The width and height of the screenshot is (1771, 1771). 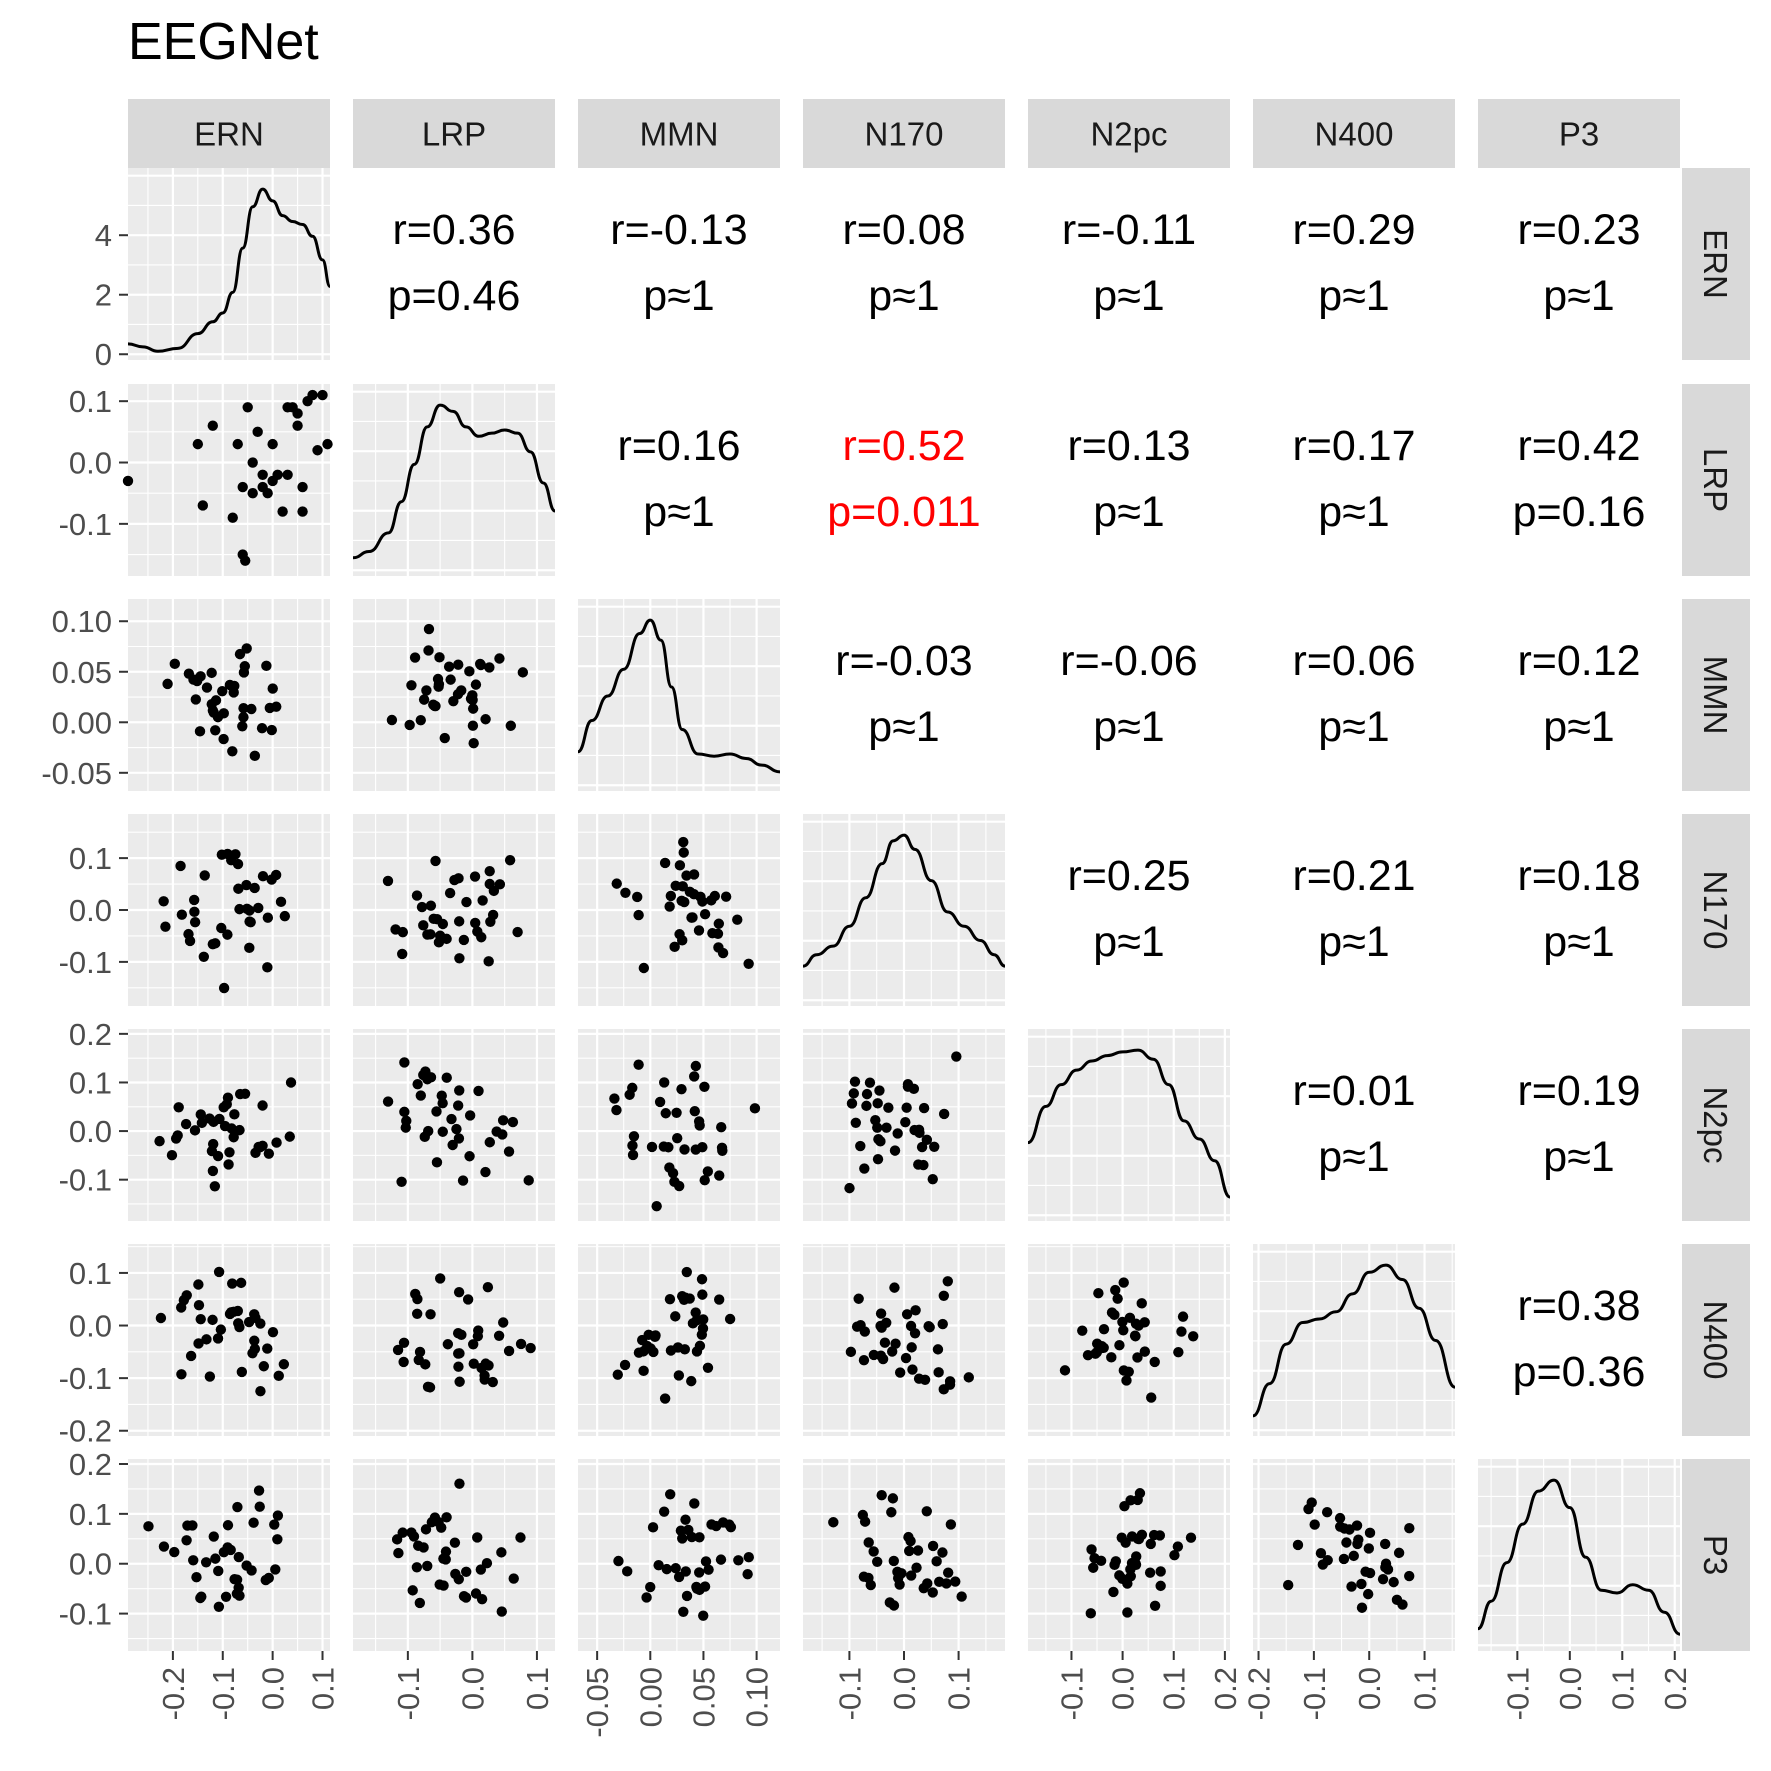 I want to click on y-tick-label: 0.0, so click(x=90, y=1131).